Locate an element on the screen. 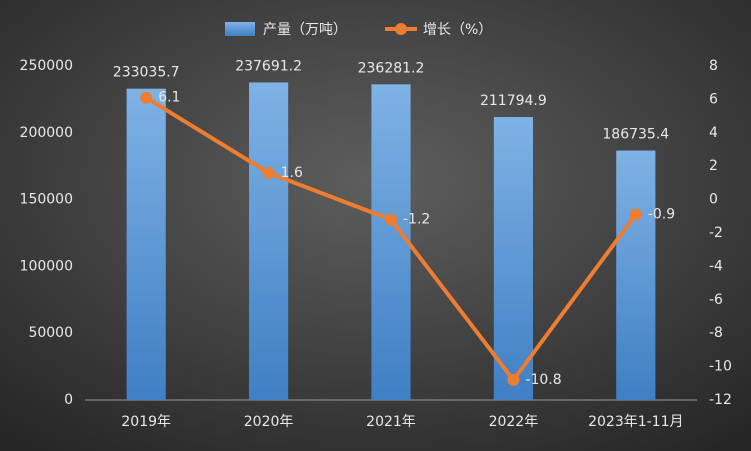 The width and height of the screenshot is (751, 451). bar-value-label: 211794.9 is located at coordinates (513, 101).